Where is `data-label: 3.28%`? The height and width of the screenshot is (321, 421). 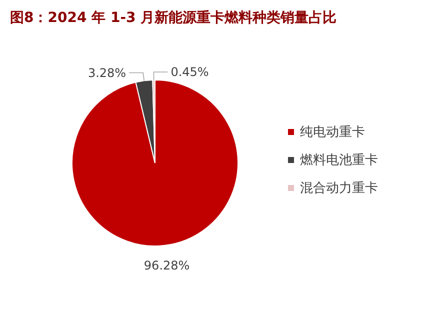 data-label: 3.28% is located at coordinates (107, 73).